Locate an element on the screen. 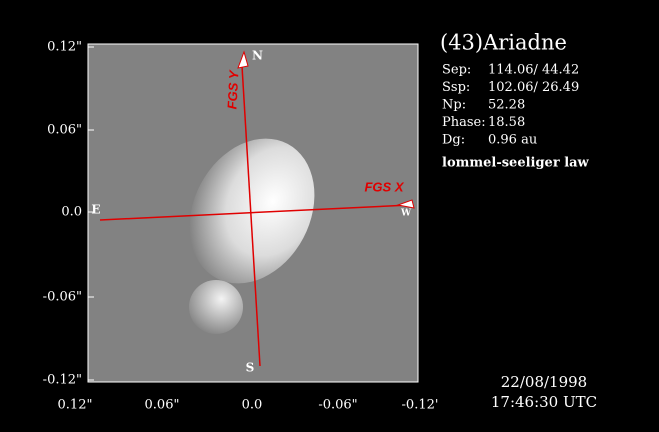 The width and height of the screenshot is (659, 432). direction-west: W is located at coordinates (406, 214).